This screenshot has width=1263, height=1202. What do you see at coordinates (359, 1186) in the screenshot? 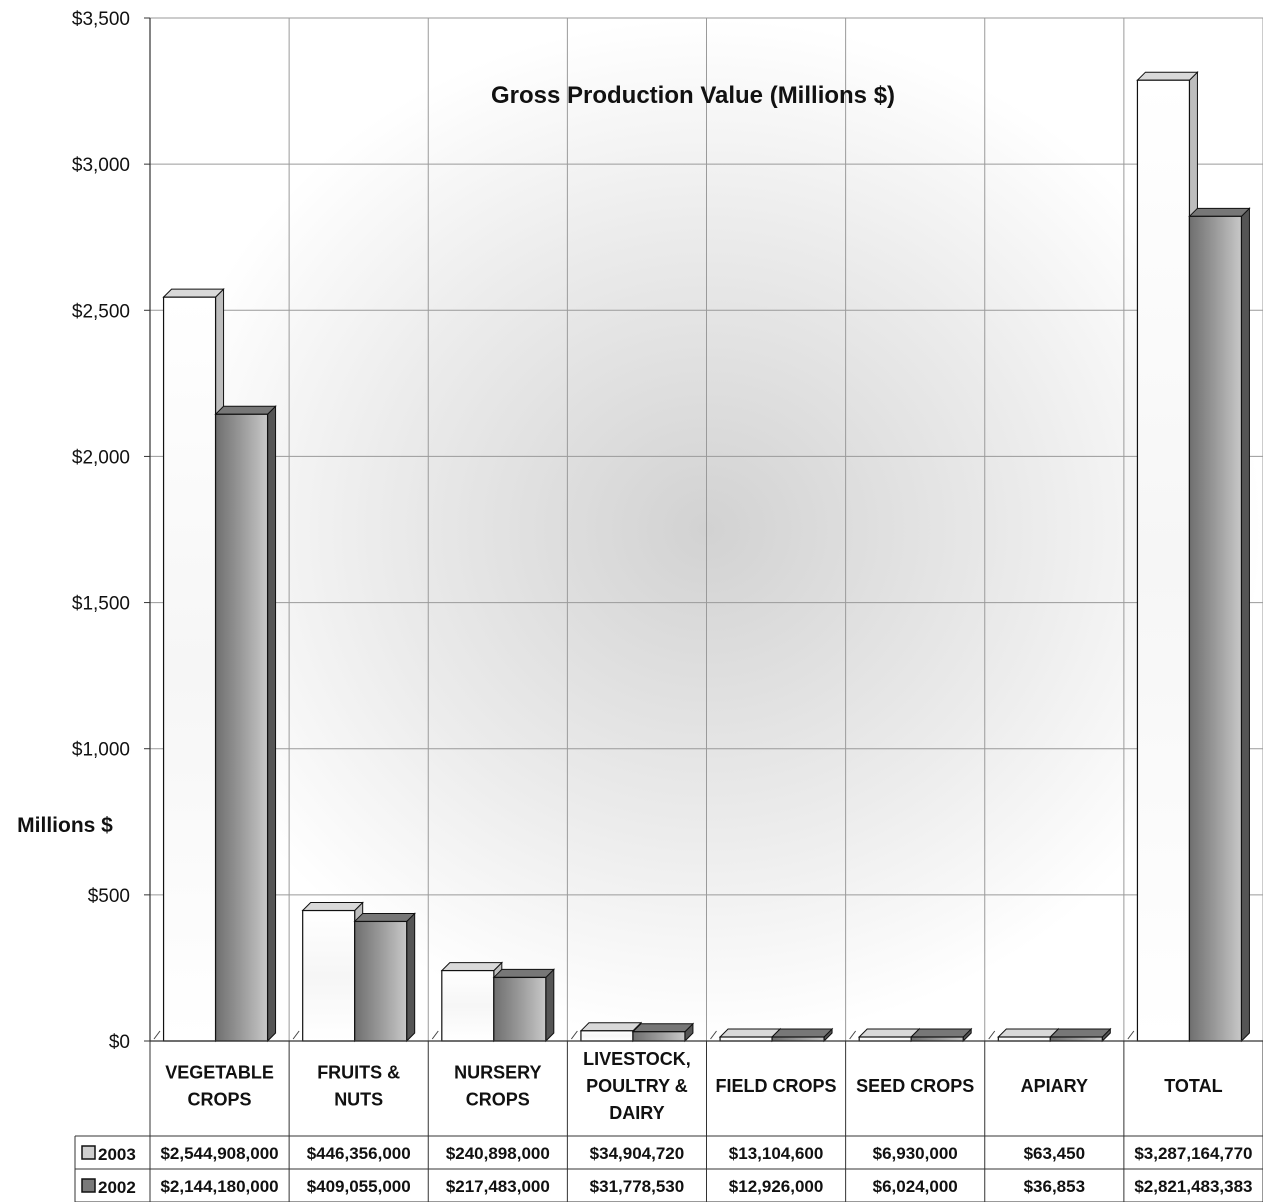
I see `data-cell: $409,055,000` at bounding box center [359, 1186].